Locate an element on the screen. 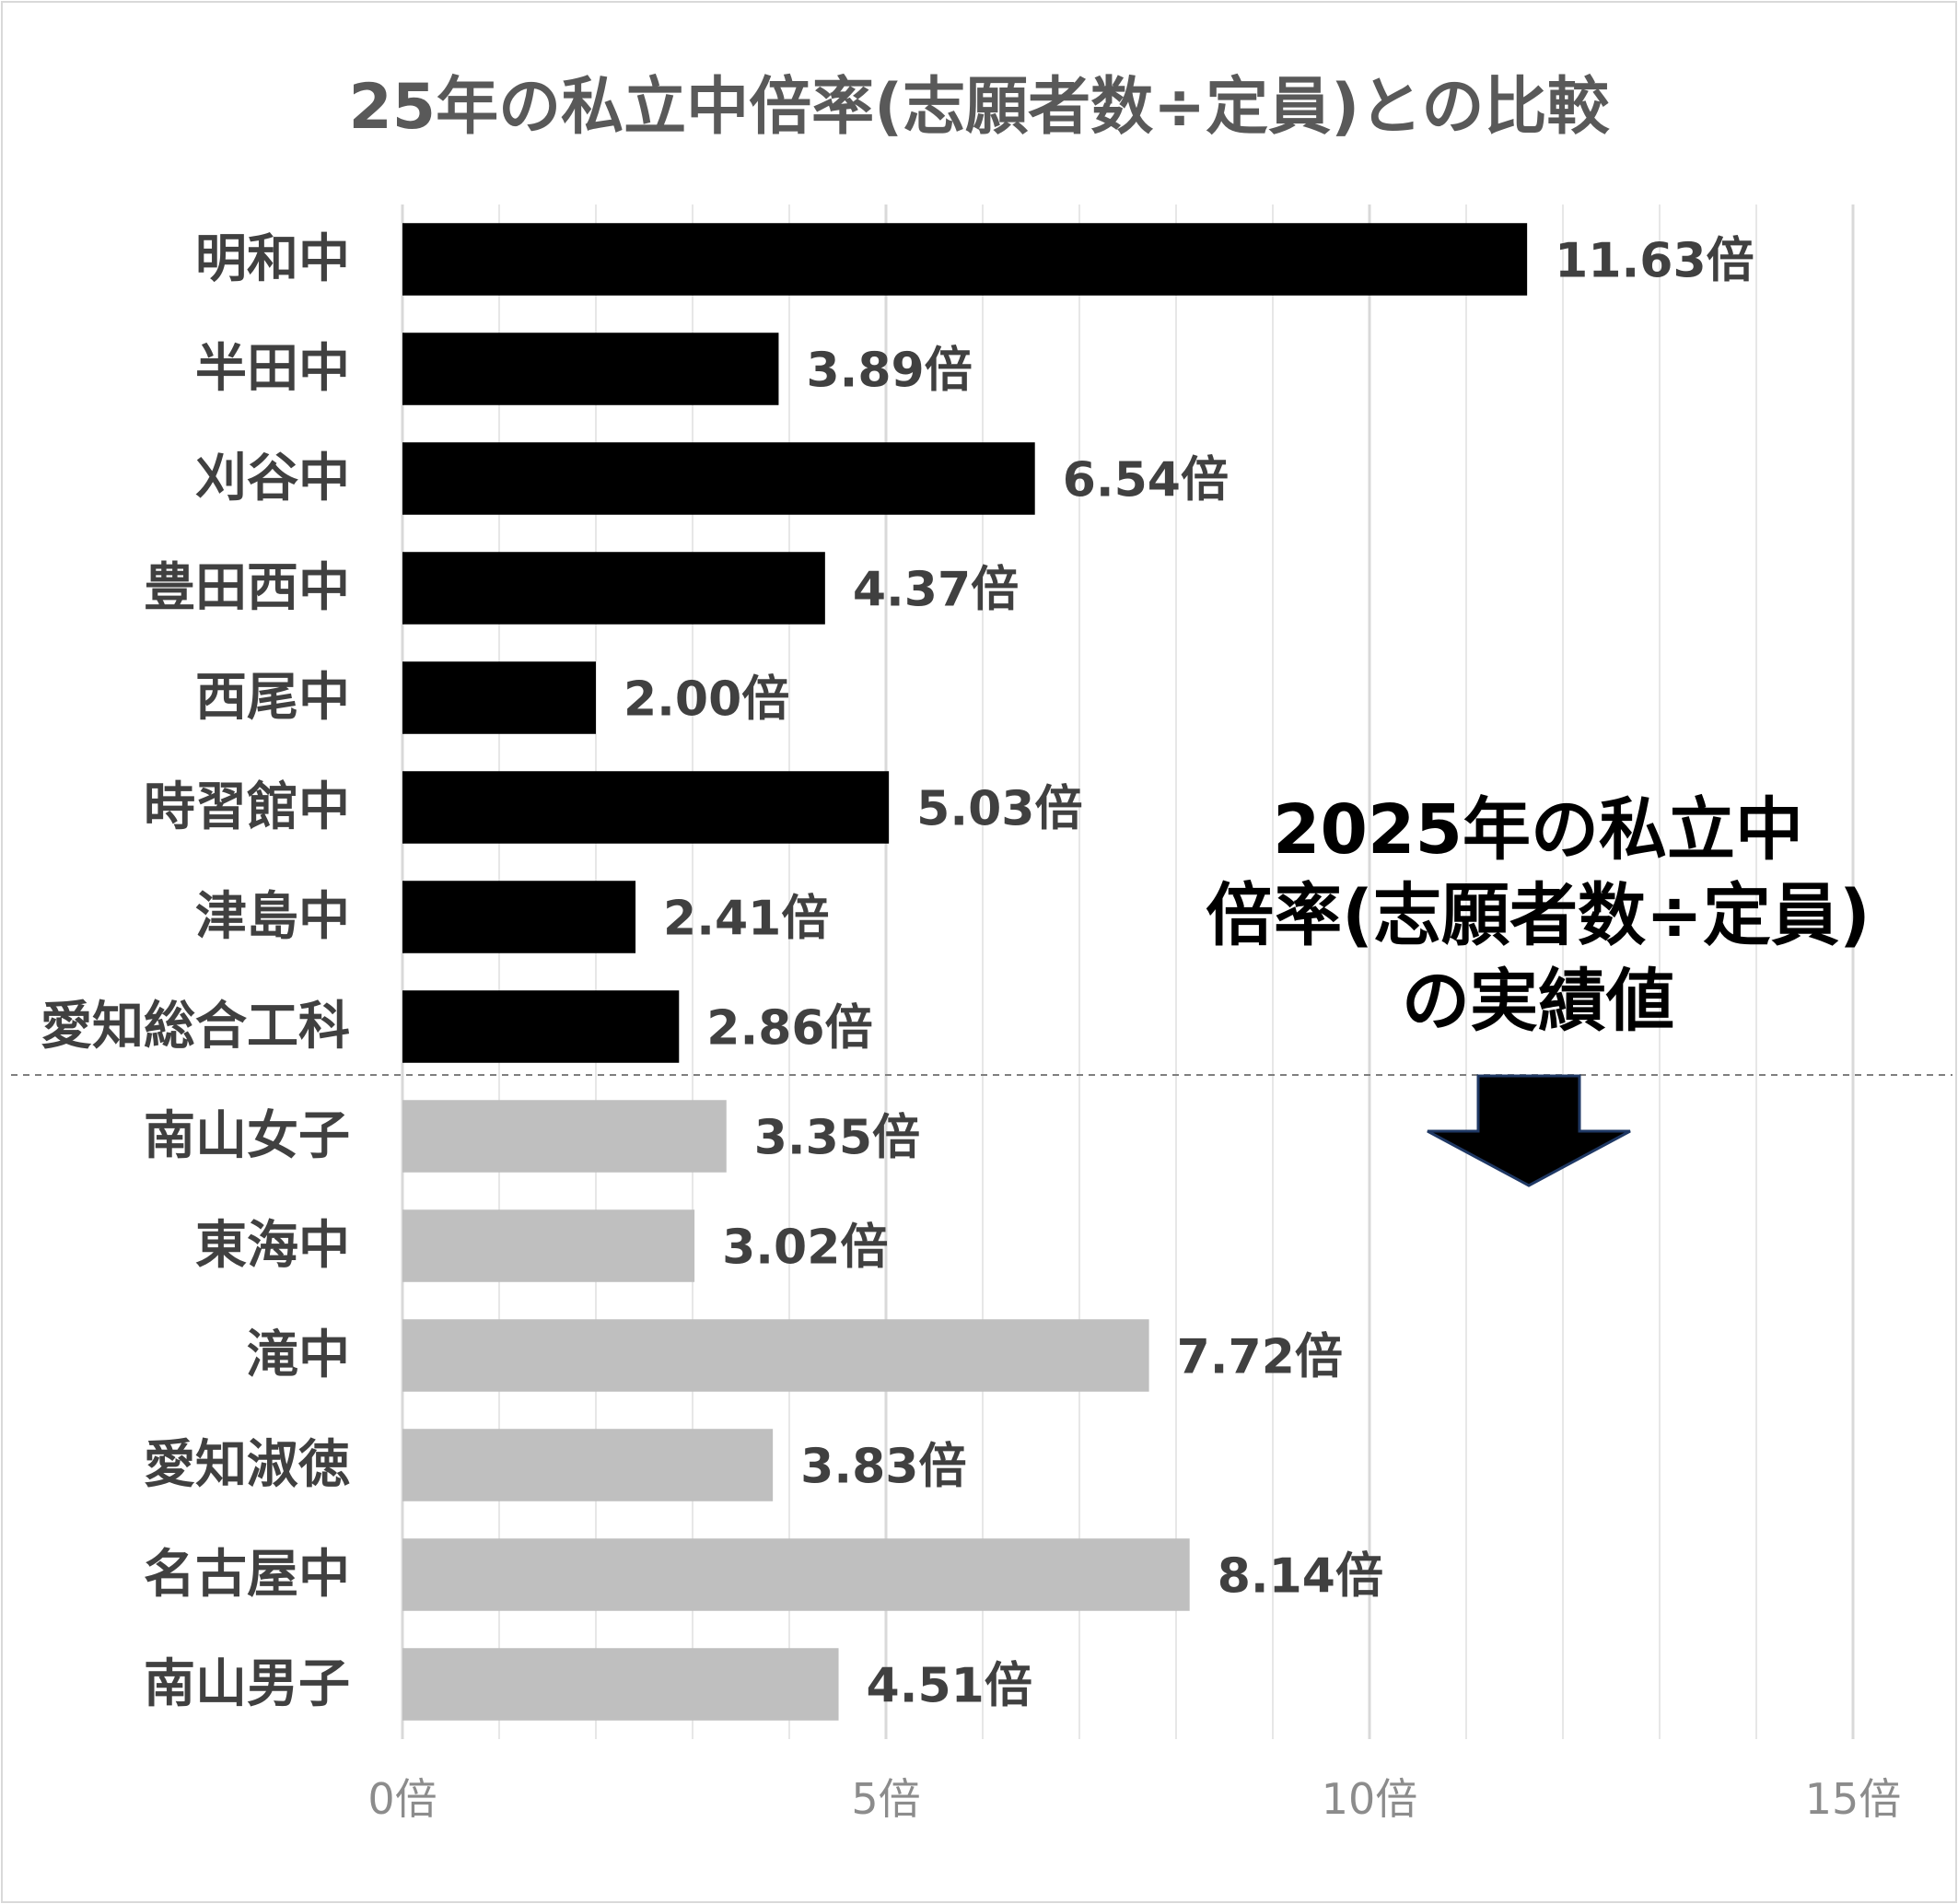 The height and width of the screenshot is (1904, 1958). data-label: 2.00倍 is located at coordinates (706, 700).